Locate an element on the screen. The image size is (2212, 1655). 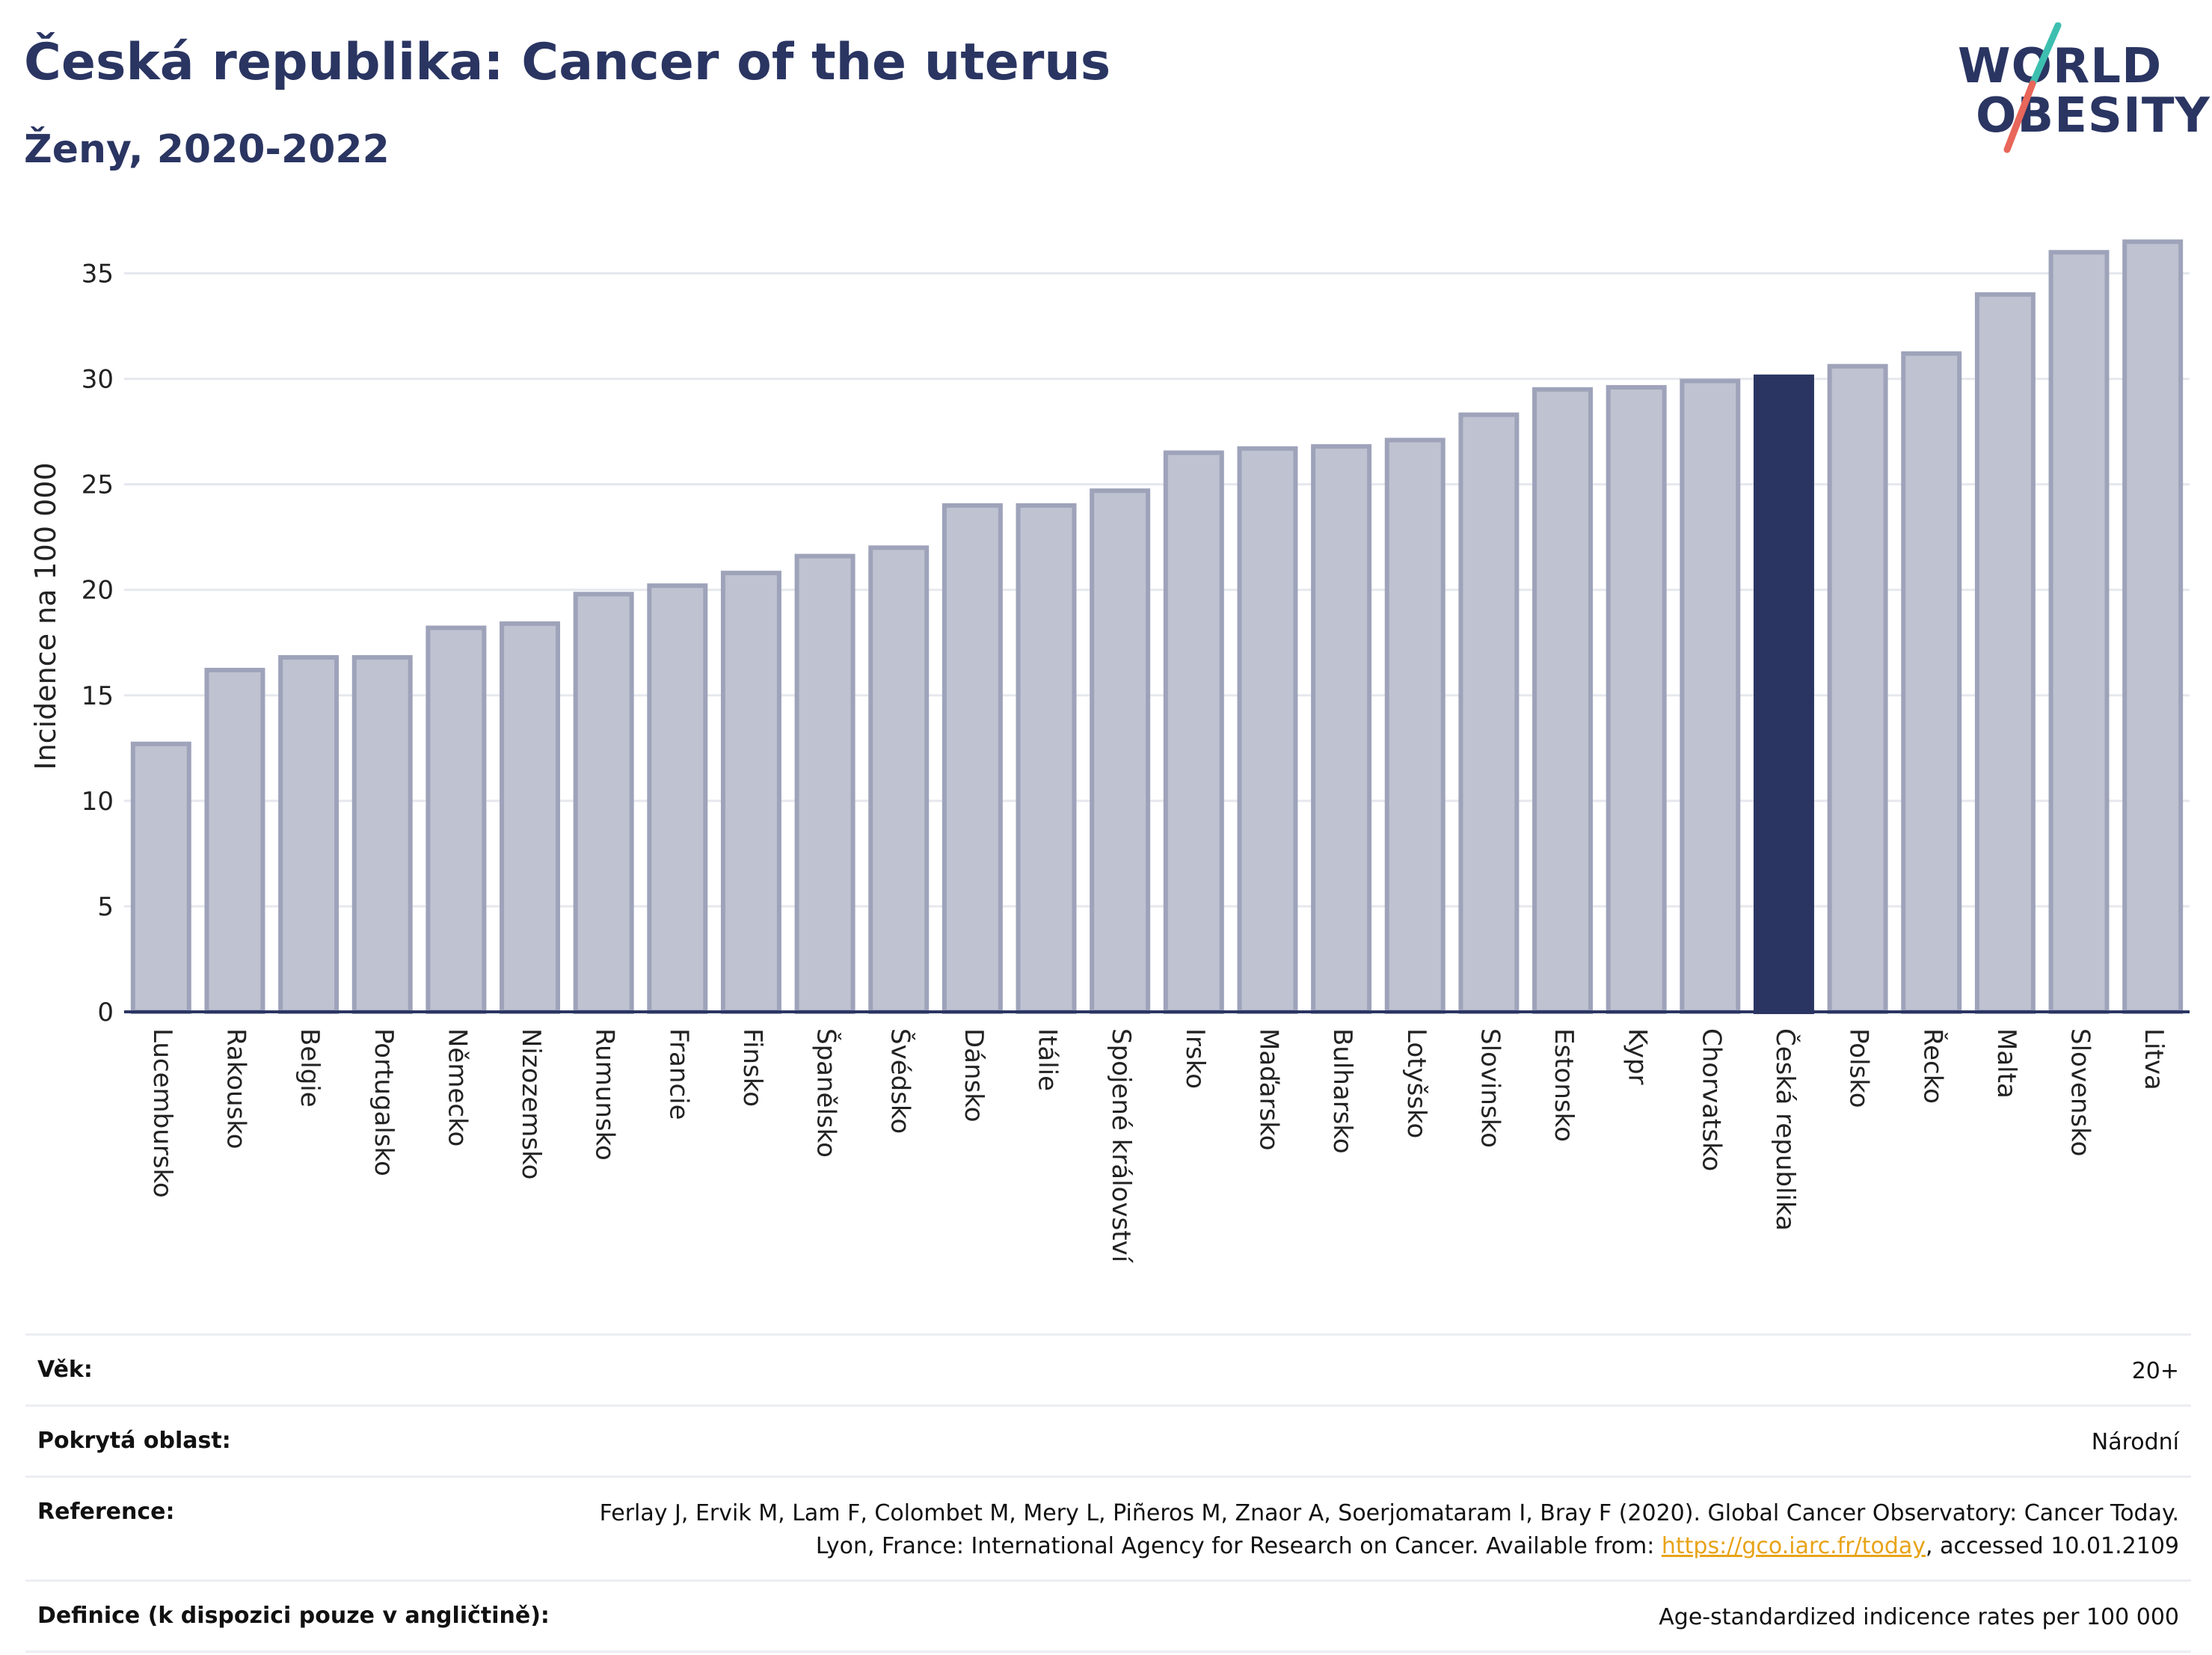
y-axis-label: Incidence na 100 000 is located at coordinates (45, 616).